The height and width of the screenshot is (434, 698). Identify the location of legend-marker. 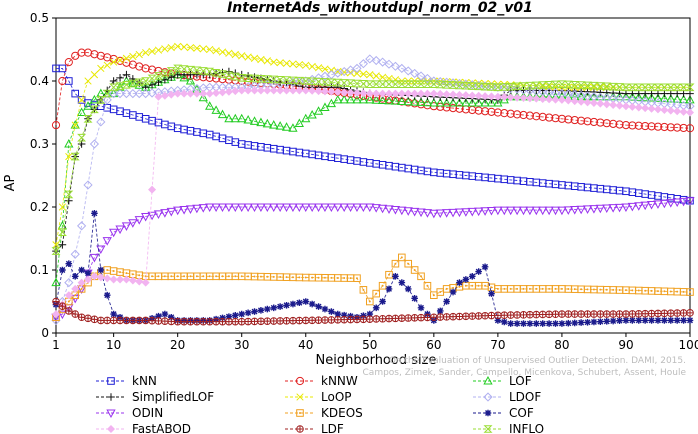
(488, 429).